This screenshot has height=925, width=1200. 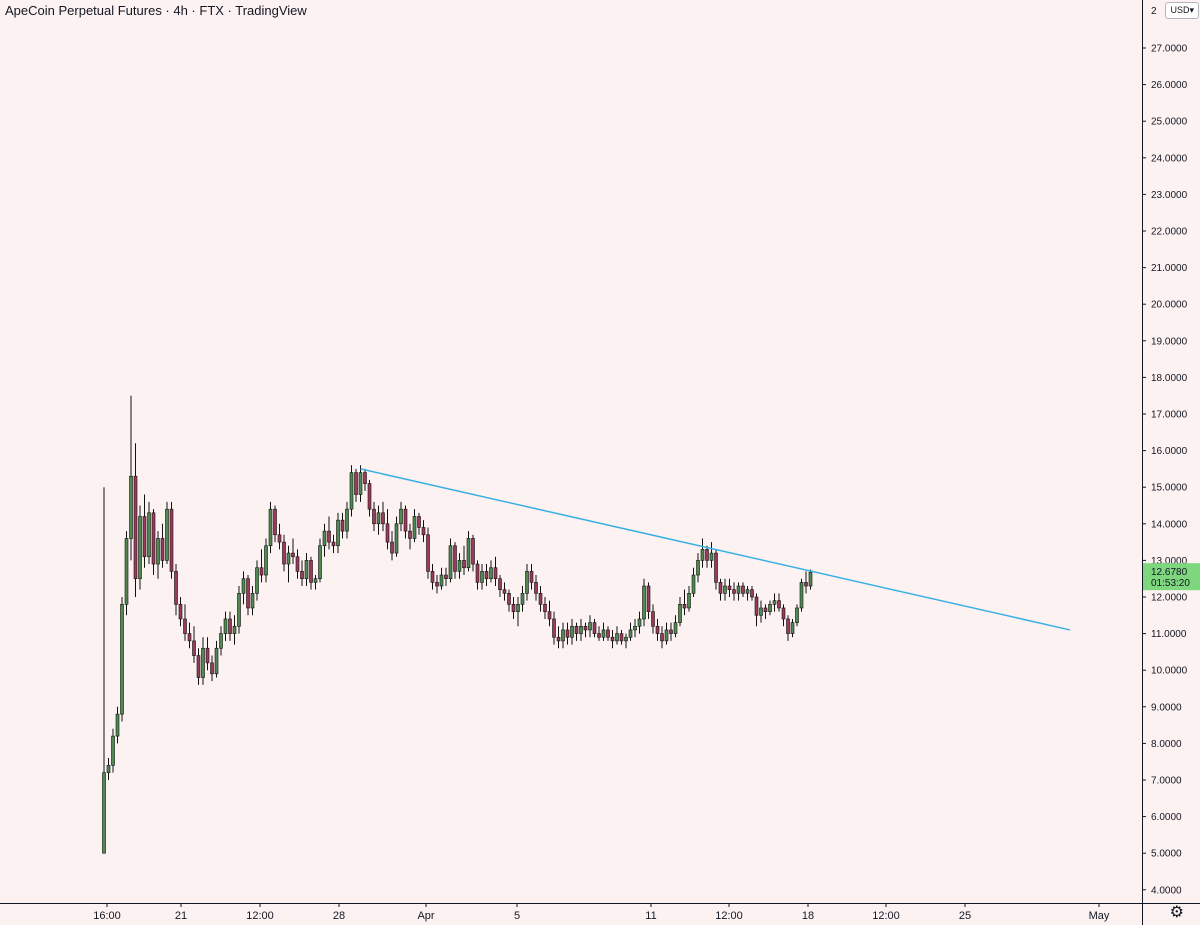 I want to click on x-tick-label: 21, so click(x=181, y=916).